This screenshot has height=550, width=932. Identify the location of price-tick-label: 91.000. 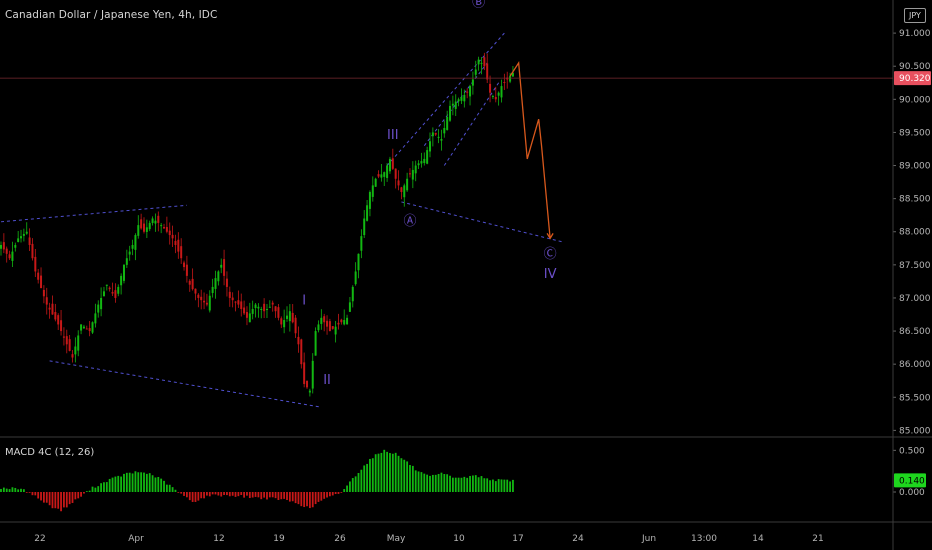
(915, 34).